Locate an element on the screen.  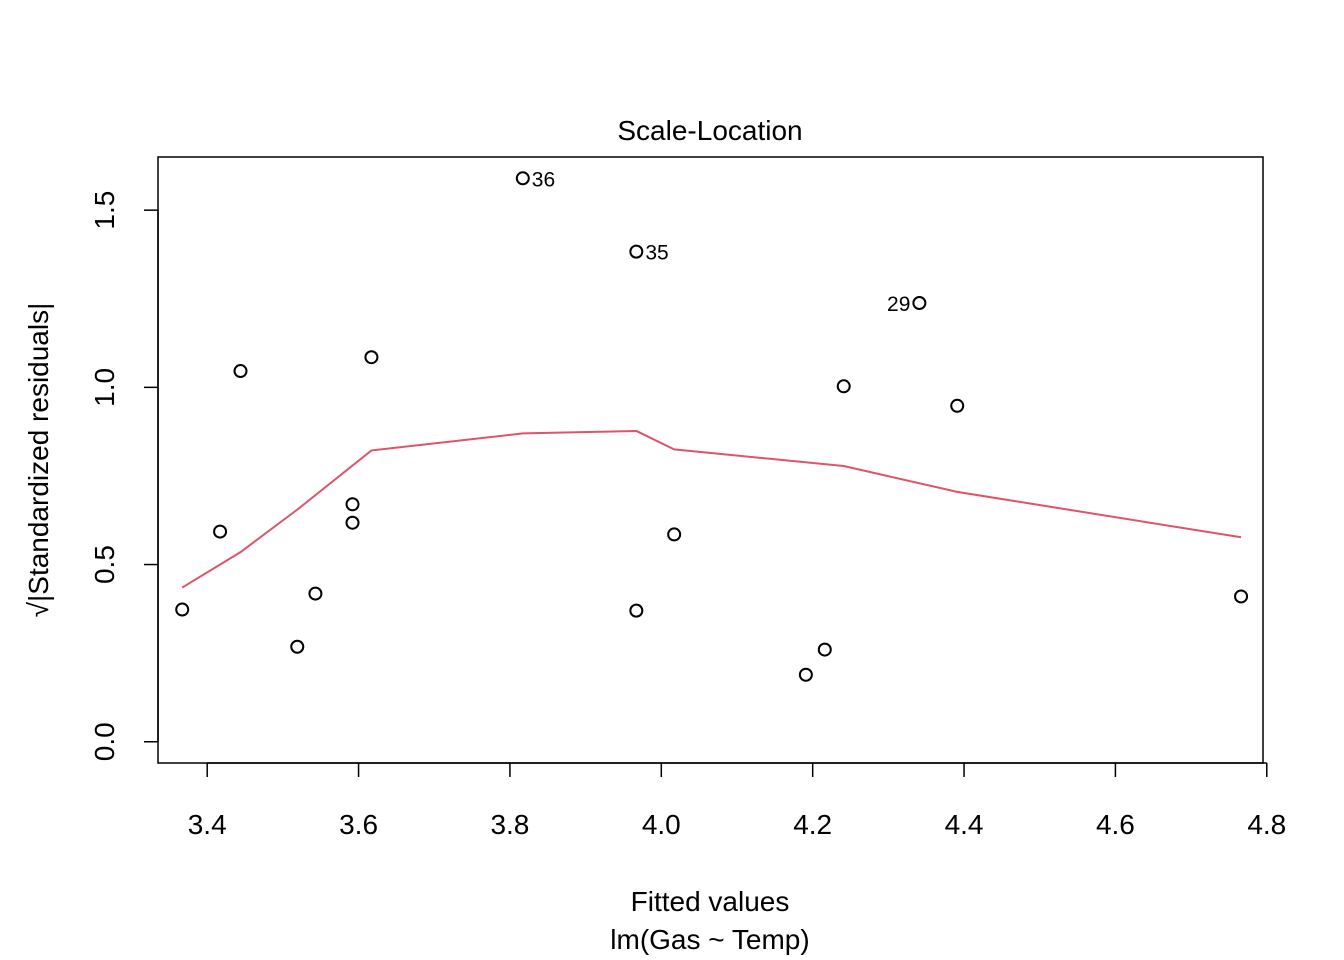
y-tick-label: 0.5 is located at coordinates (104, 564).